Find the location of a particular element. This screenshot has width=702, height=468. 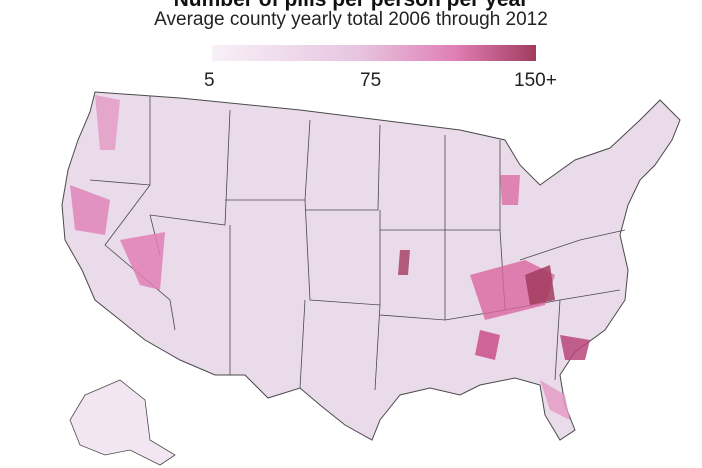

alaska is located at coordinates (122, 422).